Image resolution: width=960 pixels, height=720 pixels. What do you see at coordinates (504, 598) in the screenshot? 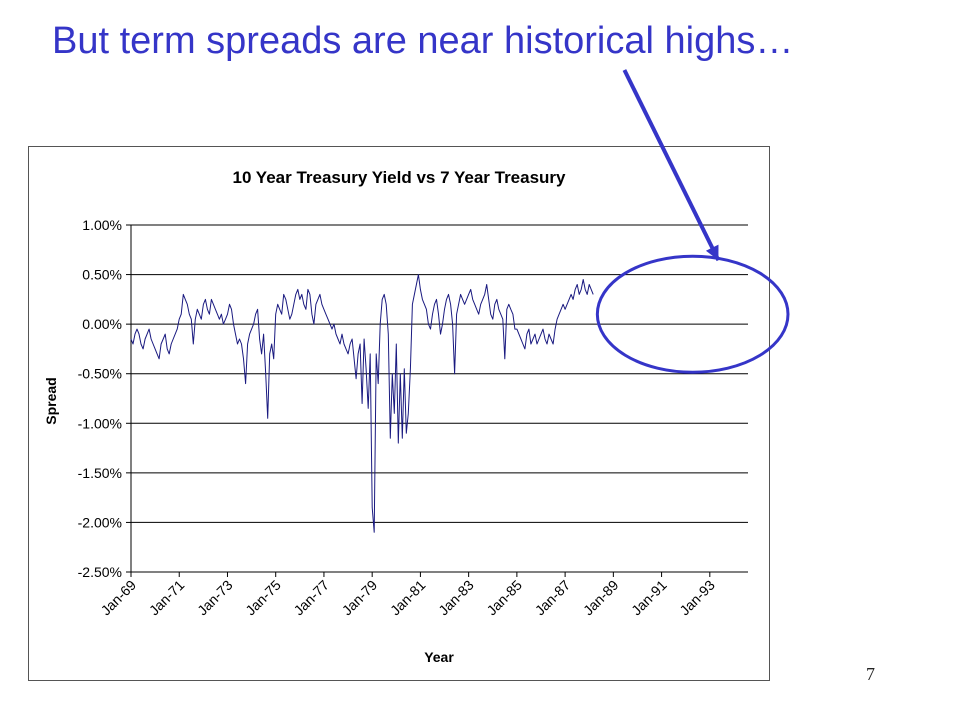
I see `x-tick-label: Jan-85` at bounding box center [504, 598].